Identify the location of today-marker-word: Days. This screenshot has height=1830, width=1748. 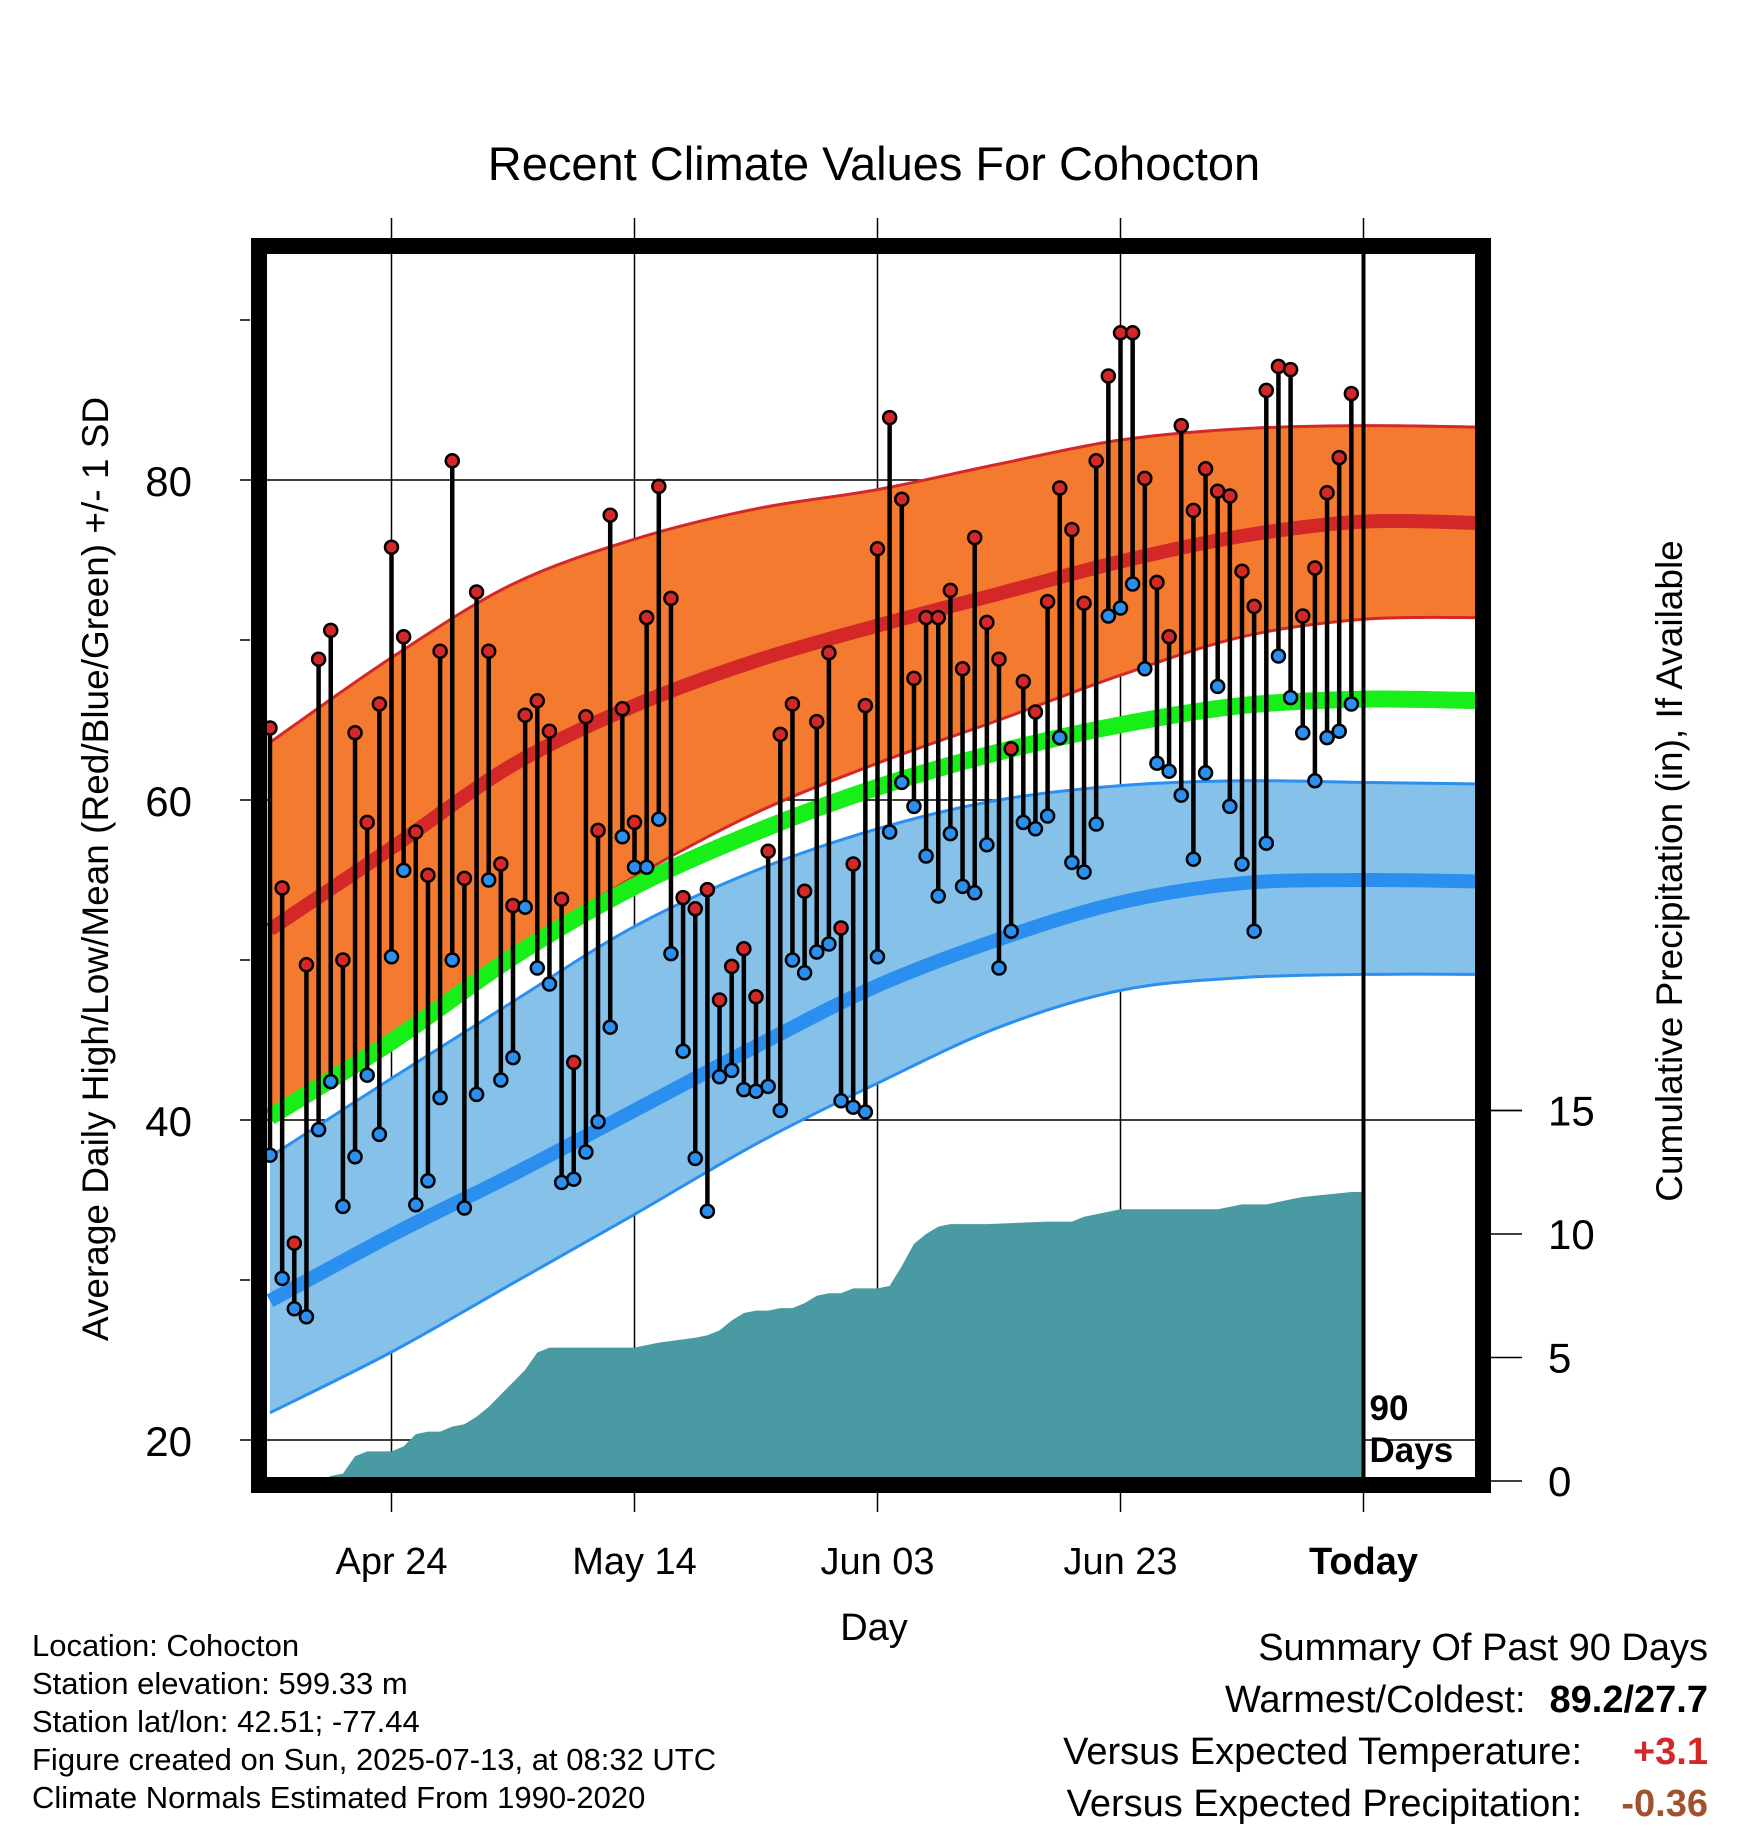
(1412, 1450).